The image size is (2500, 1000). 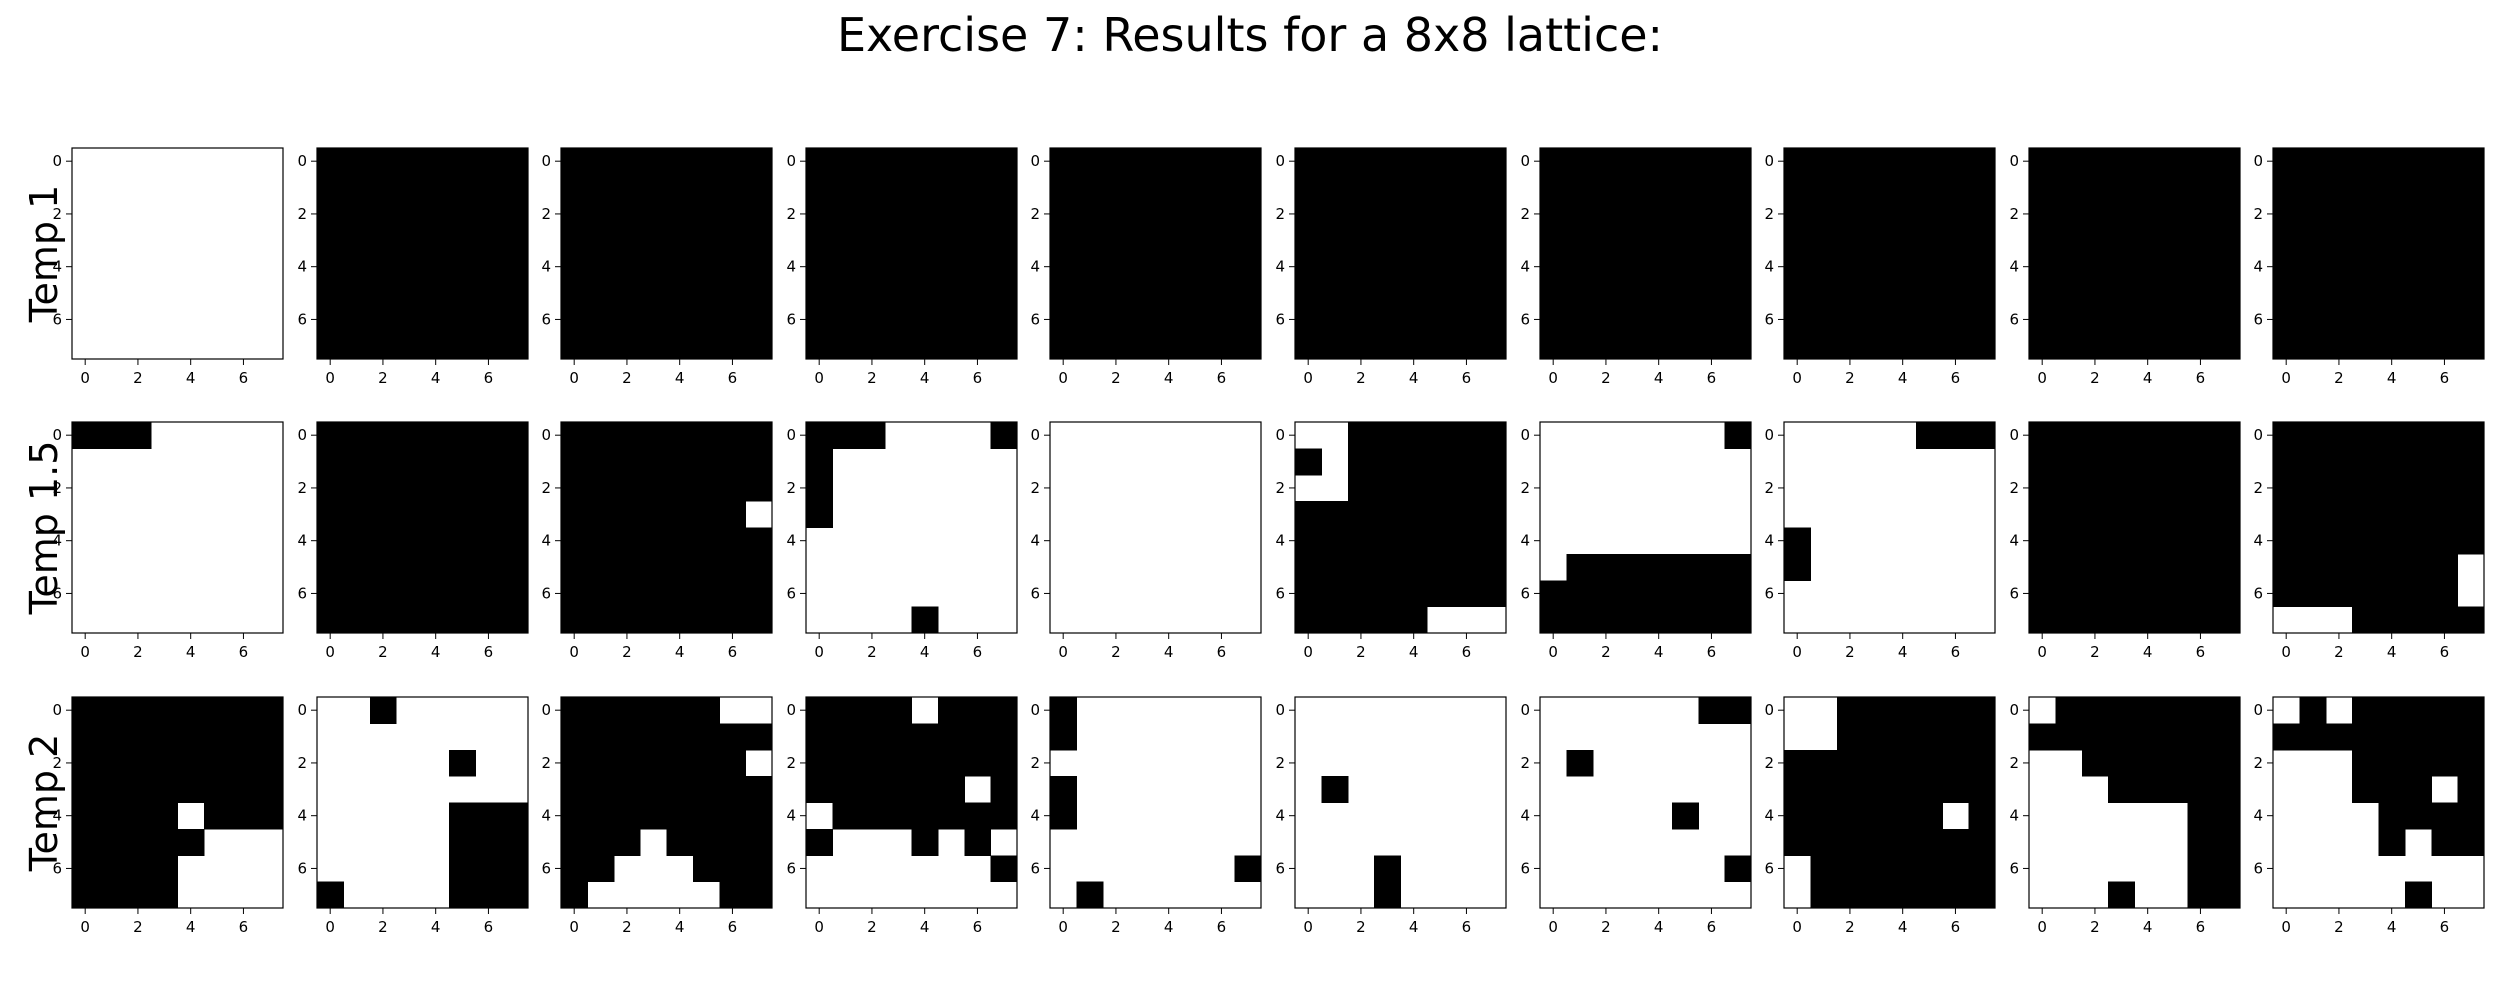 I want to click on x-tick-label: 2, so click(x=1606, y=927).